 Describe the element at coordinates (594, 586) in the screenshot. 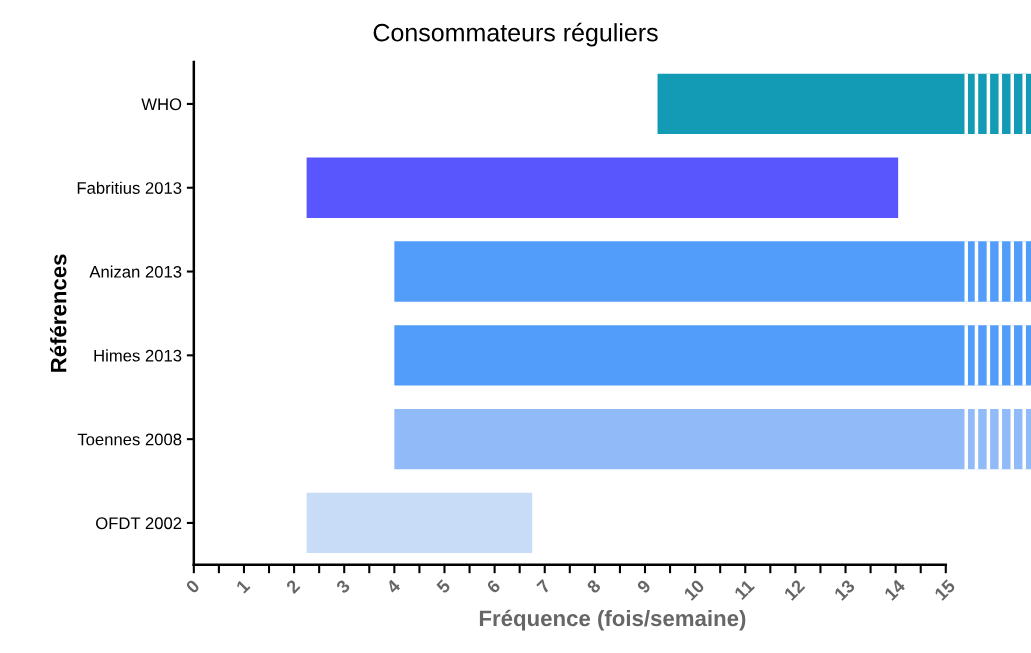

I see `x-tick-label: 8` at that location.